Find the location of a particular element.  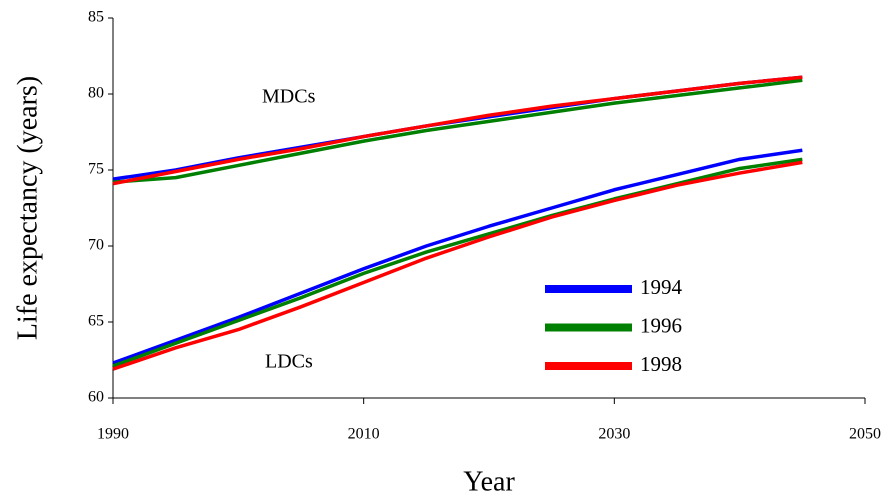

y-axis-title: Life expectancy (years) is located at coordinates (27, 208).